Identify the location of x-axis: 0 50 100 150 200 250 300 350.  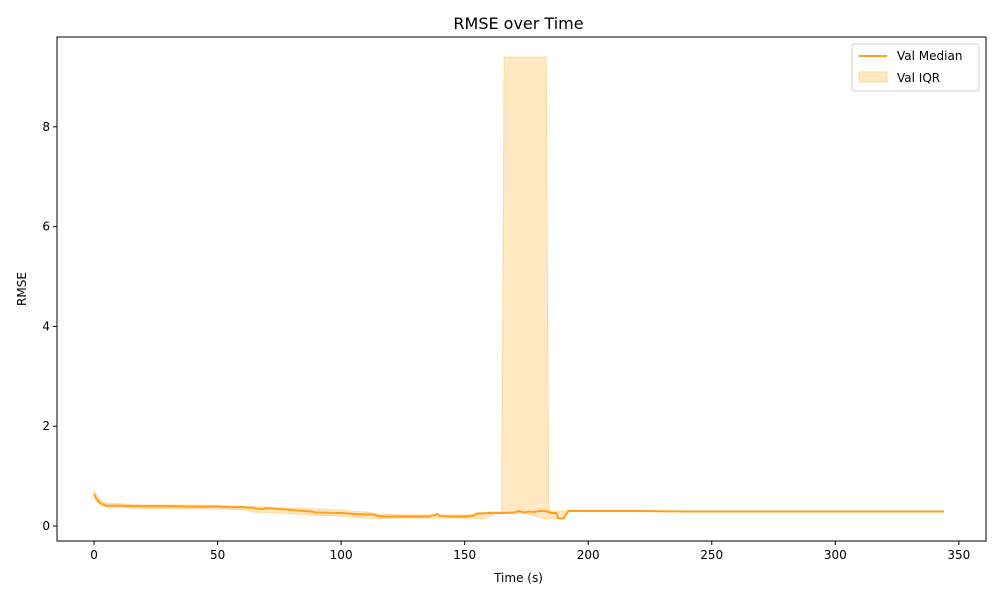
(530, 551).